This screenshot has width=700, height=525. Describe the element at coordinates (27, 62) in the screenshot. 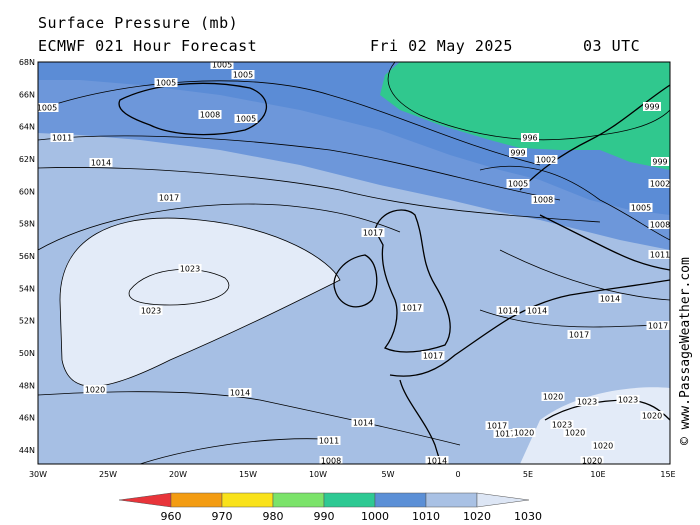

I see `lat-tick-label: 68N` at that location.